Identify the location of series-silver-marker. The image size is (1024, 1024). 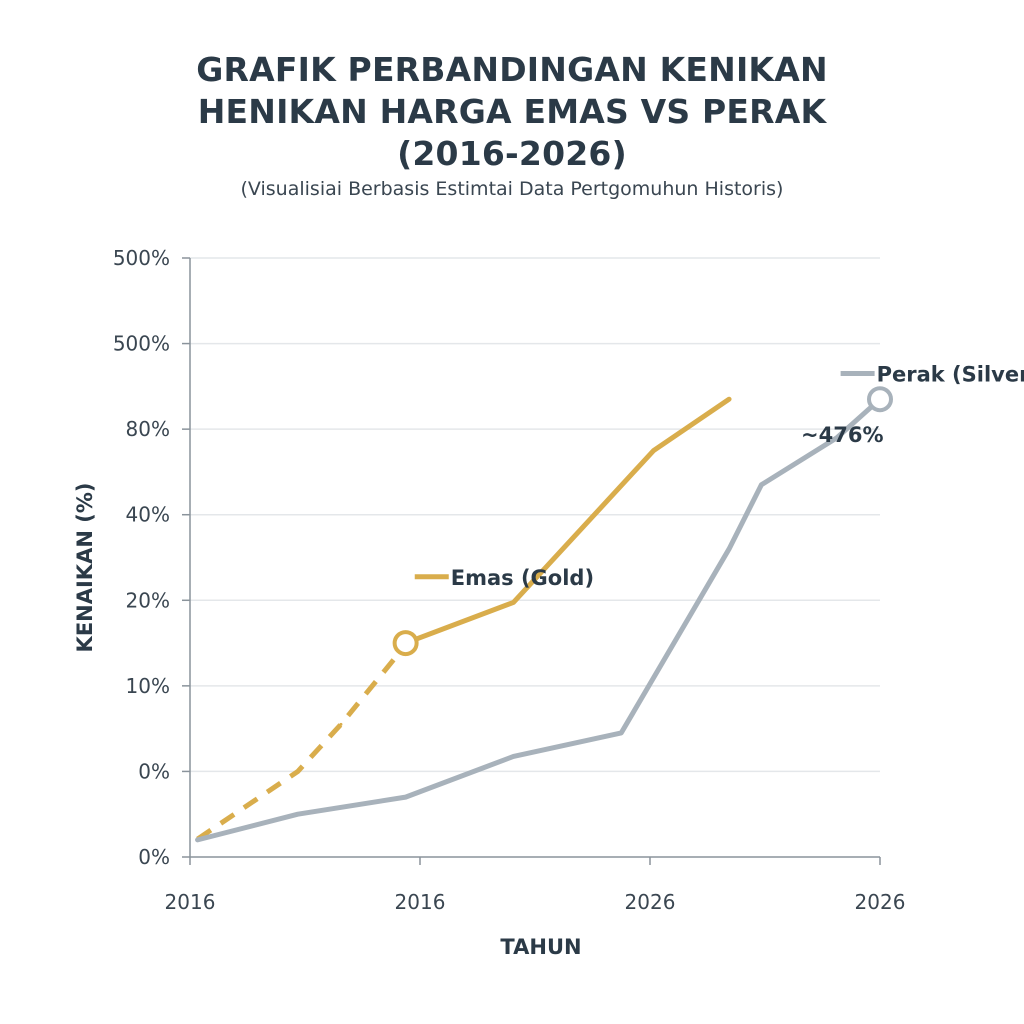
(880, 399).